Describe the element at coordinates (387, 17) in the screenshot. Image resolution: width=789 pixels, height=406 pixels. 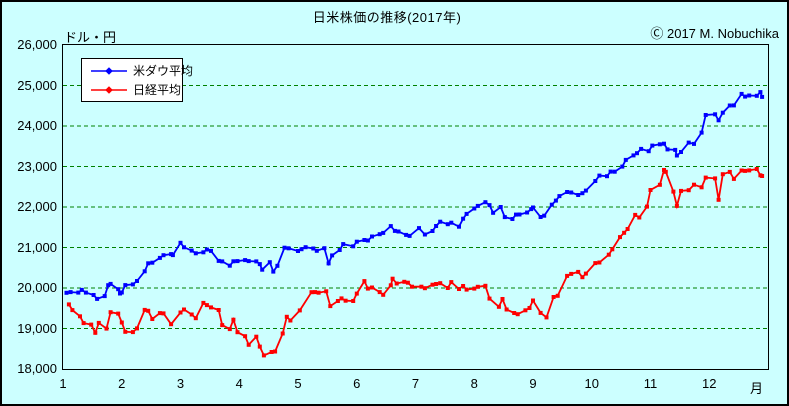
I see `chart-title: 日米株価の推移(2017年)` at that location.